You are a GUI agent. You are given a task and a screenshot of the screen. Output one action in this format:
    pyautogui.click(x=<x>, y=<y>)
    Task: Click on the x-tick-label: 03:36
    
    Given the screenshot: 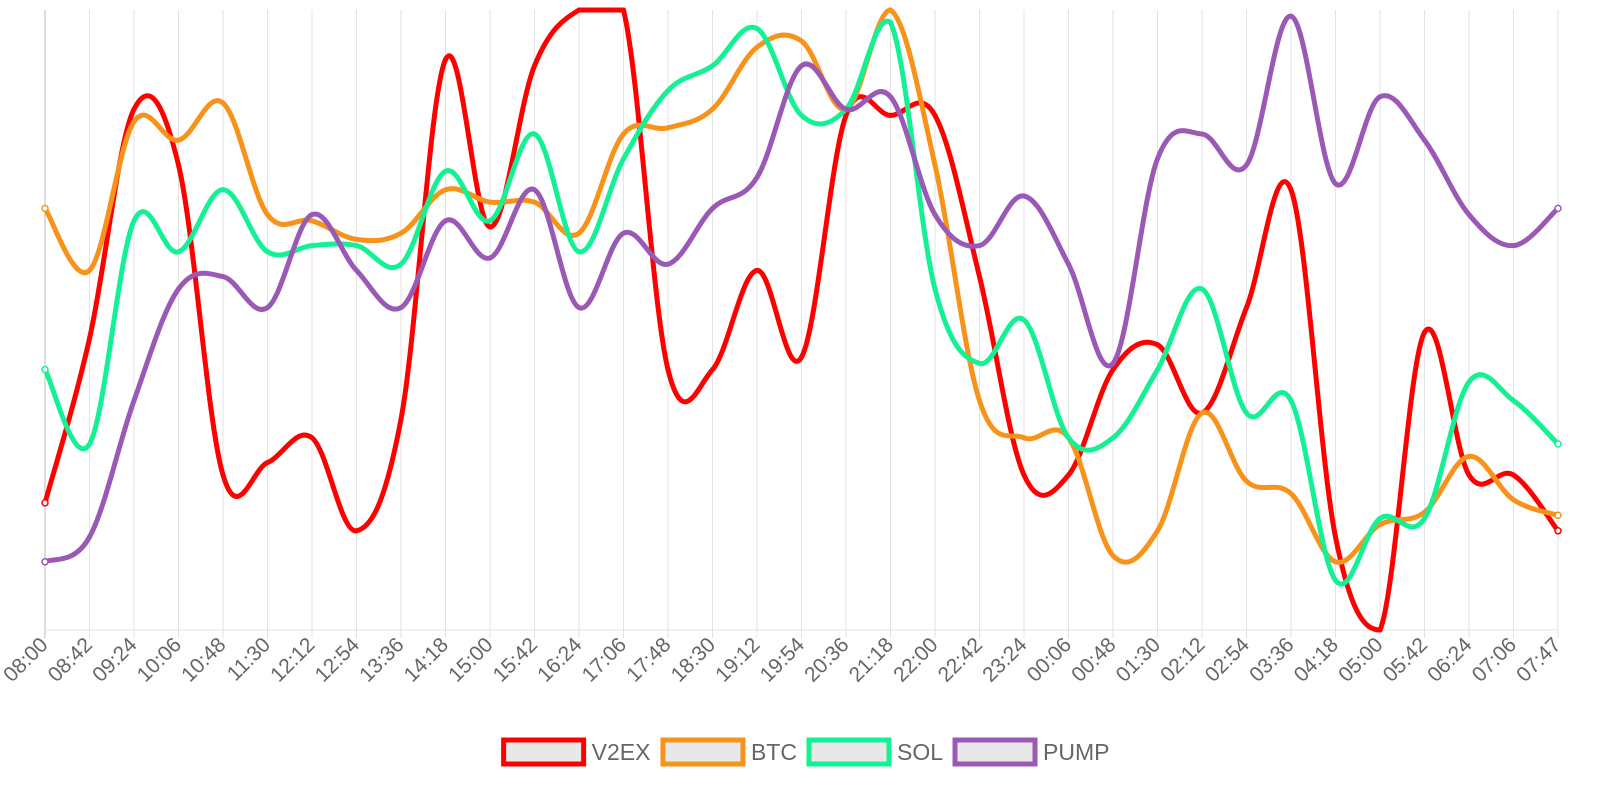 What is the action you would take?
    pyautogui.click(x=1271, y=659)
    